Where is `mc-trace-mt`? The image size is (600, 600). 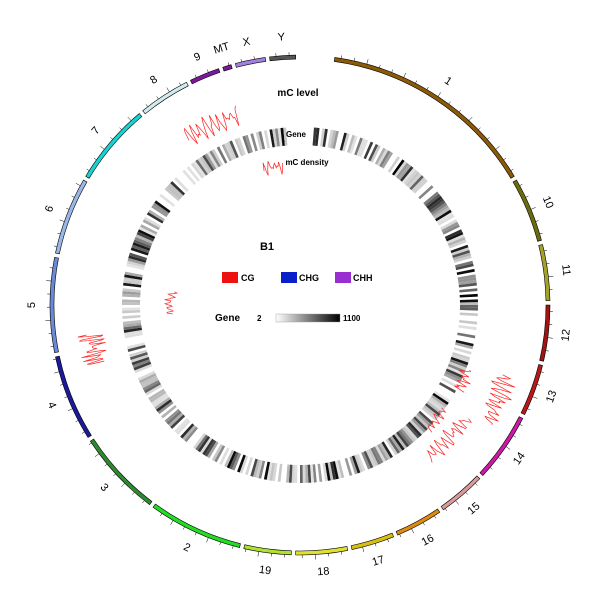 mc-trace-mt is located at coordinates (272, 168).